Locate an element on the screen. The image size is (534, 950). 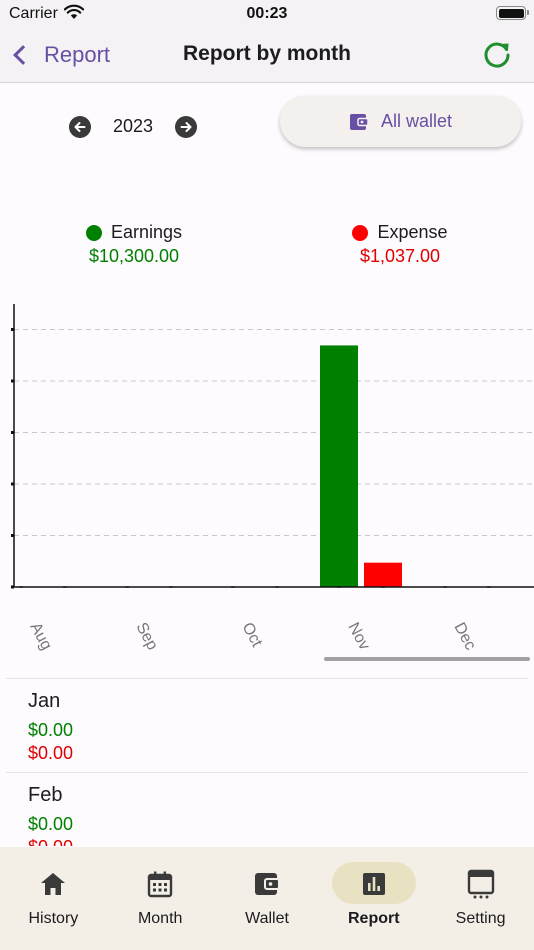
nav-item-report: Report is located at coordinates (373, 898).